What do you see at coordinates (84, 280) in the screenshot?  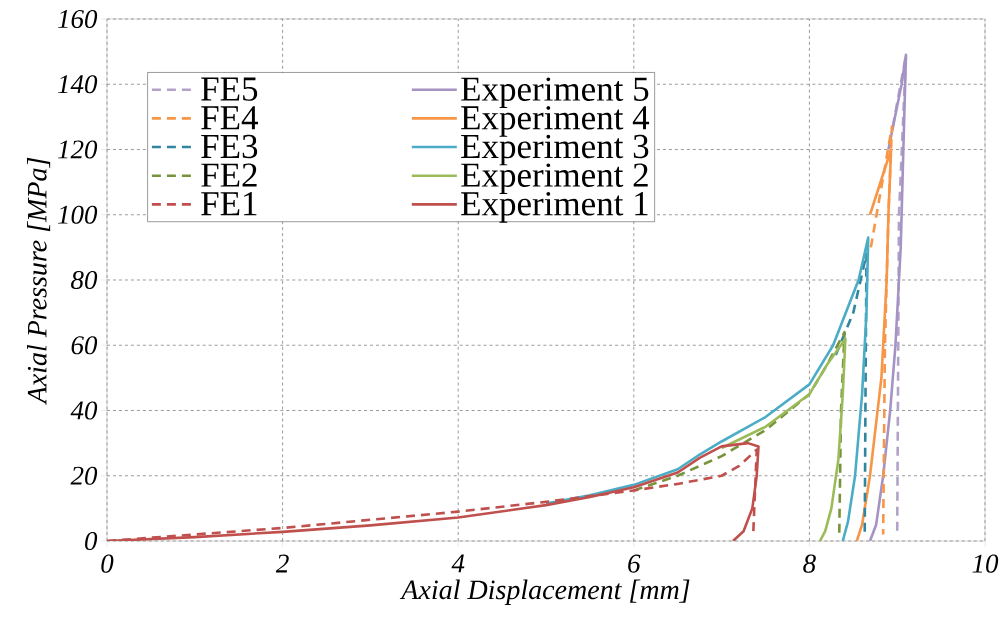 I see `y-tick-label: 80` at bounding box center [84, 280].